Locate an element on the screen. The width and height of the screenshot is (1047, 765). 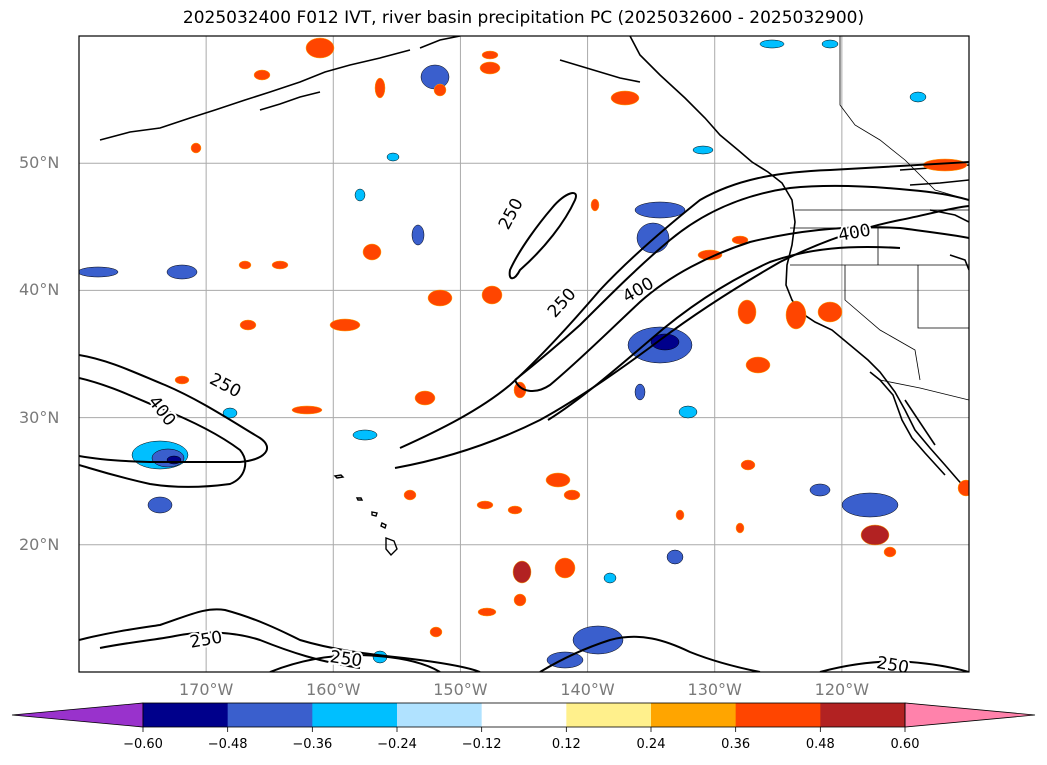
colorbar-tick-label: 0.24 is located at coordinates (651, 744).